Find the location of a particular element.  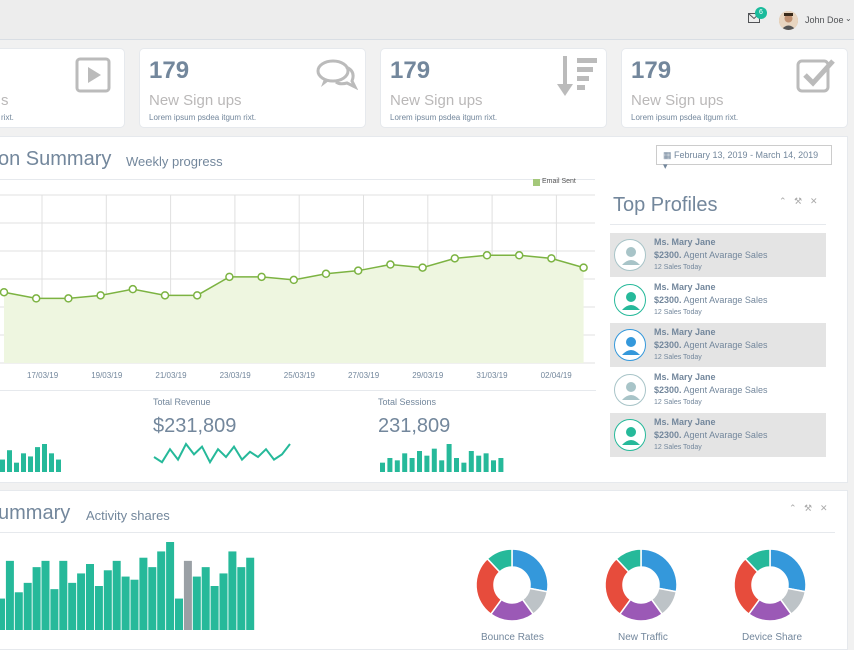

summary-subtitle: Weekly progress is located at coordinates (174, 161).